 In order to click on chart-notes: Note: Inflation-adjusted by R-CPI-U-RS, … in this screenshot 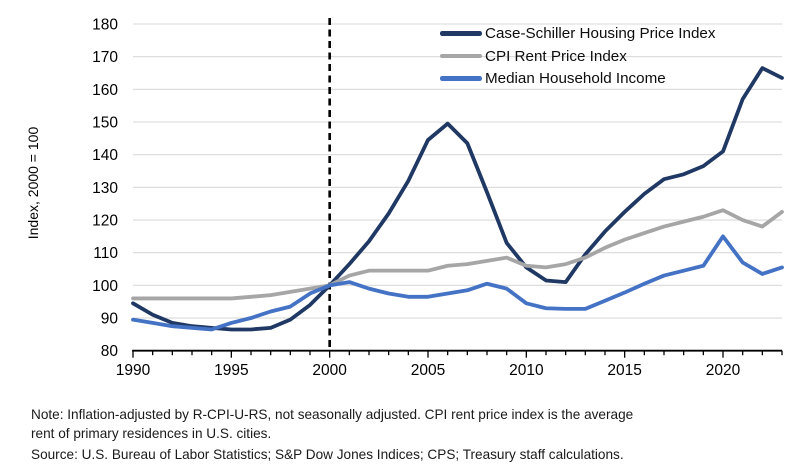, I will do `click(411, 435)`.